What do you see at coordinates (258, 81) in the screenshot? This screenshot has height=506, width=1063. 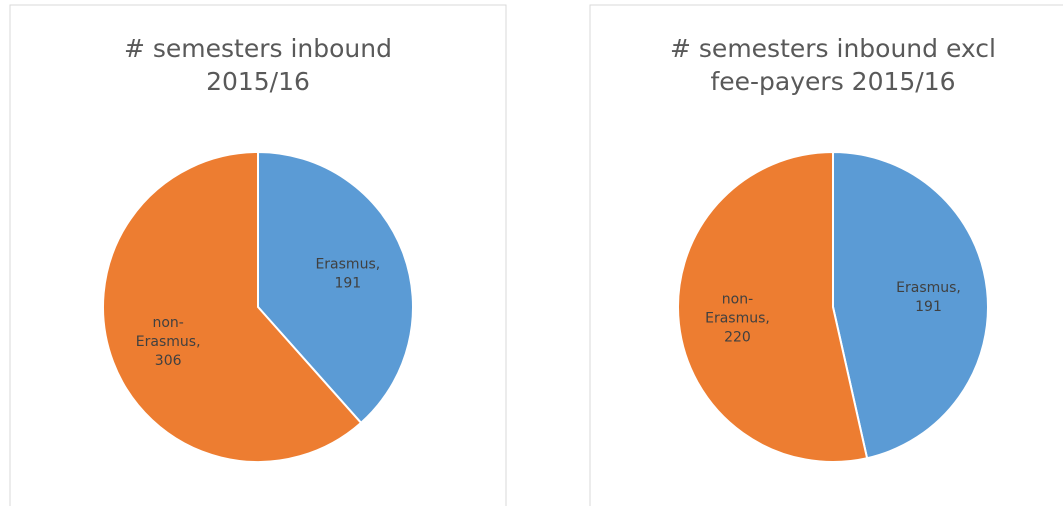 I see `chart-title: 2015/16` at bounding box center [258, 81].